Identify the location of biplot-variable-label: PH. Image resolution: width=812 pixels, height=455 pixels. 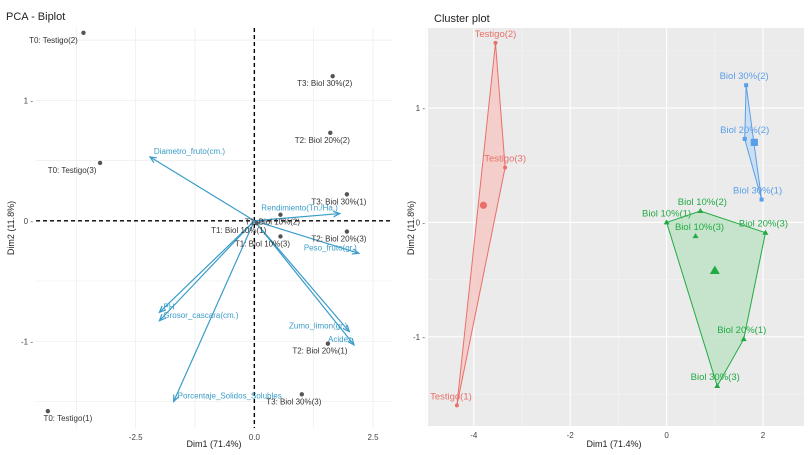
(168, 306).